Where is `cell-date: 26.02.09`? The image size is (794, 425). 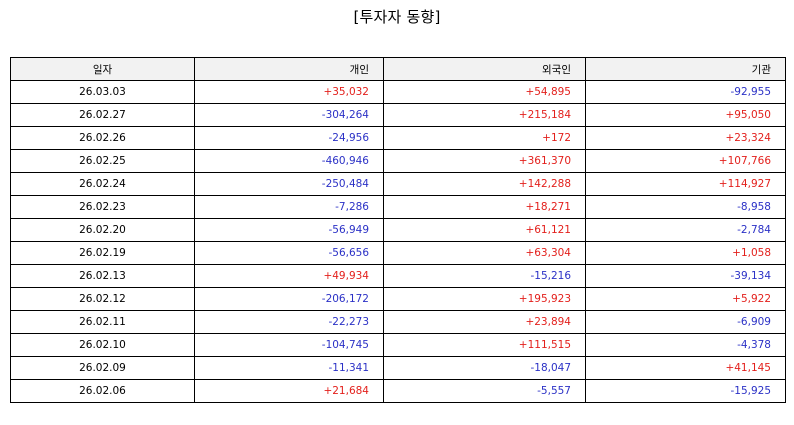
cell-date: 26.02.09 is located at coordinates (102, 368).